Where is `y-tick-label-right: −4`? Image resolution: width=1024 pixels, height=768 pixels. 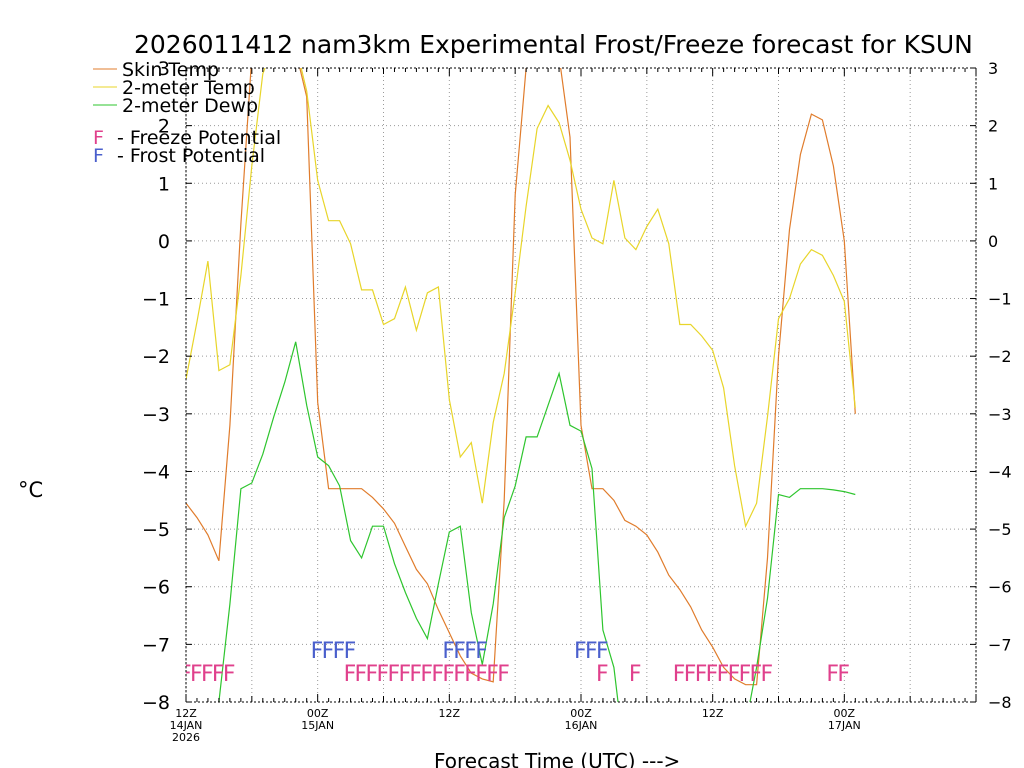
y-tick-label-right: −4 is located at coordinates (1000, 471).